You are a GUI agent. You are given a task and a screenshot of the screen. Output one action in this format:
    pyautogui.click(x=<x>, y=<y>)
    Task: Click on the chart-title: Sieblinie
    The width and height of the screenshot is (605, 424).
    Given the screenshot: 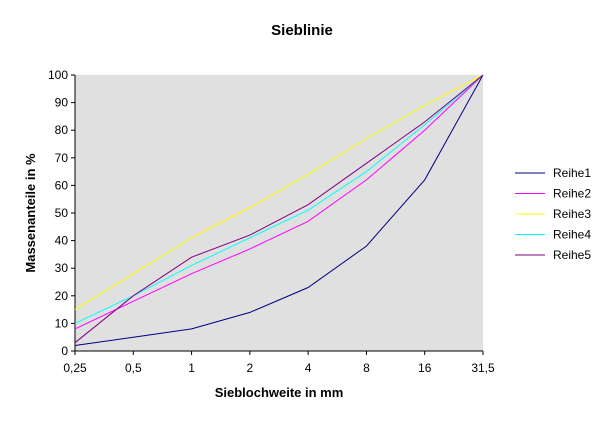 What is the action you would take?
    pyautogui.click(x=302, y=30)
    